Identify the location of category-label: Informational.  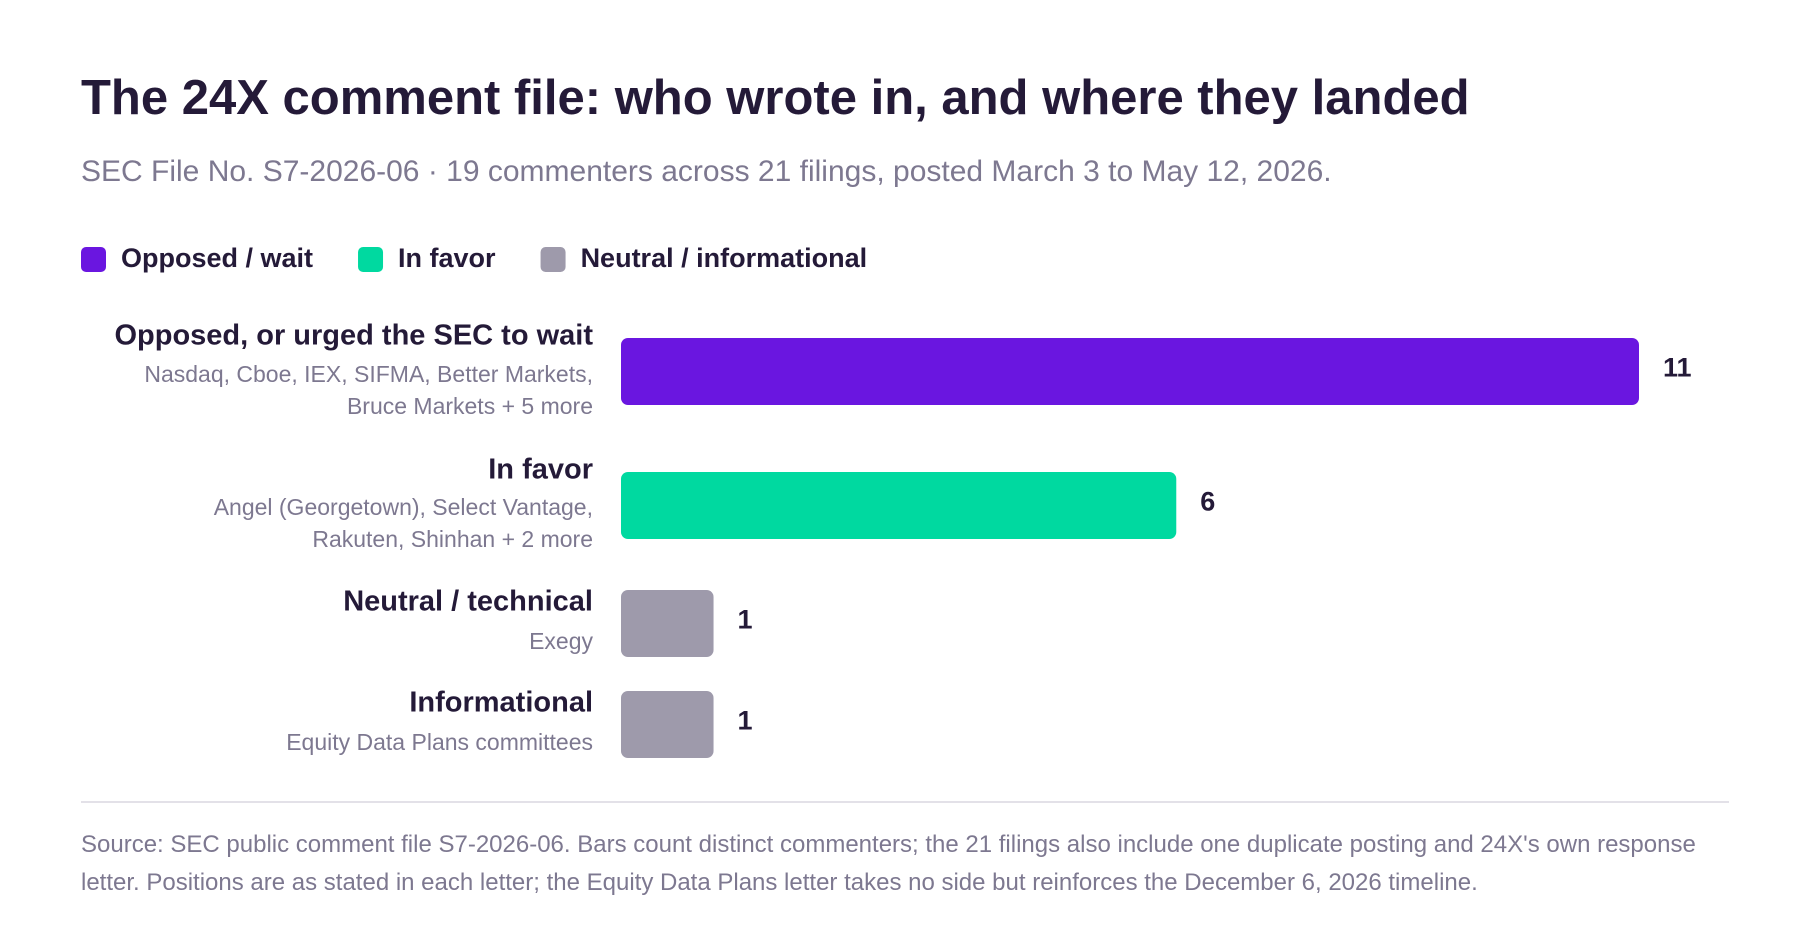
(501, 703).